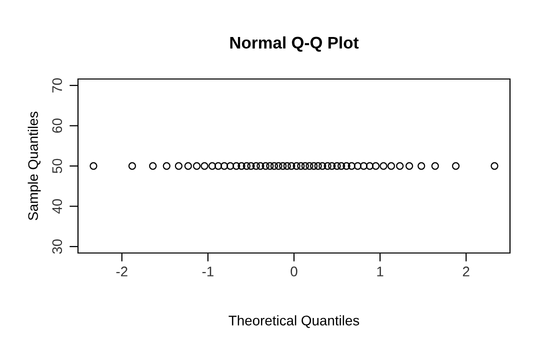  I want to click on x-tick-label: -2, so click(122, 271).